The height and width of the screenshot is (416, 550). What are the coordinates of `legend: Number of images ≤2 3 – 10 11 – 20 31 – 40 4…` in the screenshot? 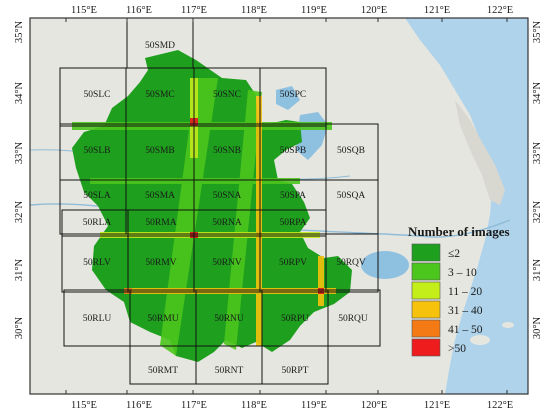 It's located at (459, 290).